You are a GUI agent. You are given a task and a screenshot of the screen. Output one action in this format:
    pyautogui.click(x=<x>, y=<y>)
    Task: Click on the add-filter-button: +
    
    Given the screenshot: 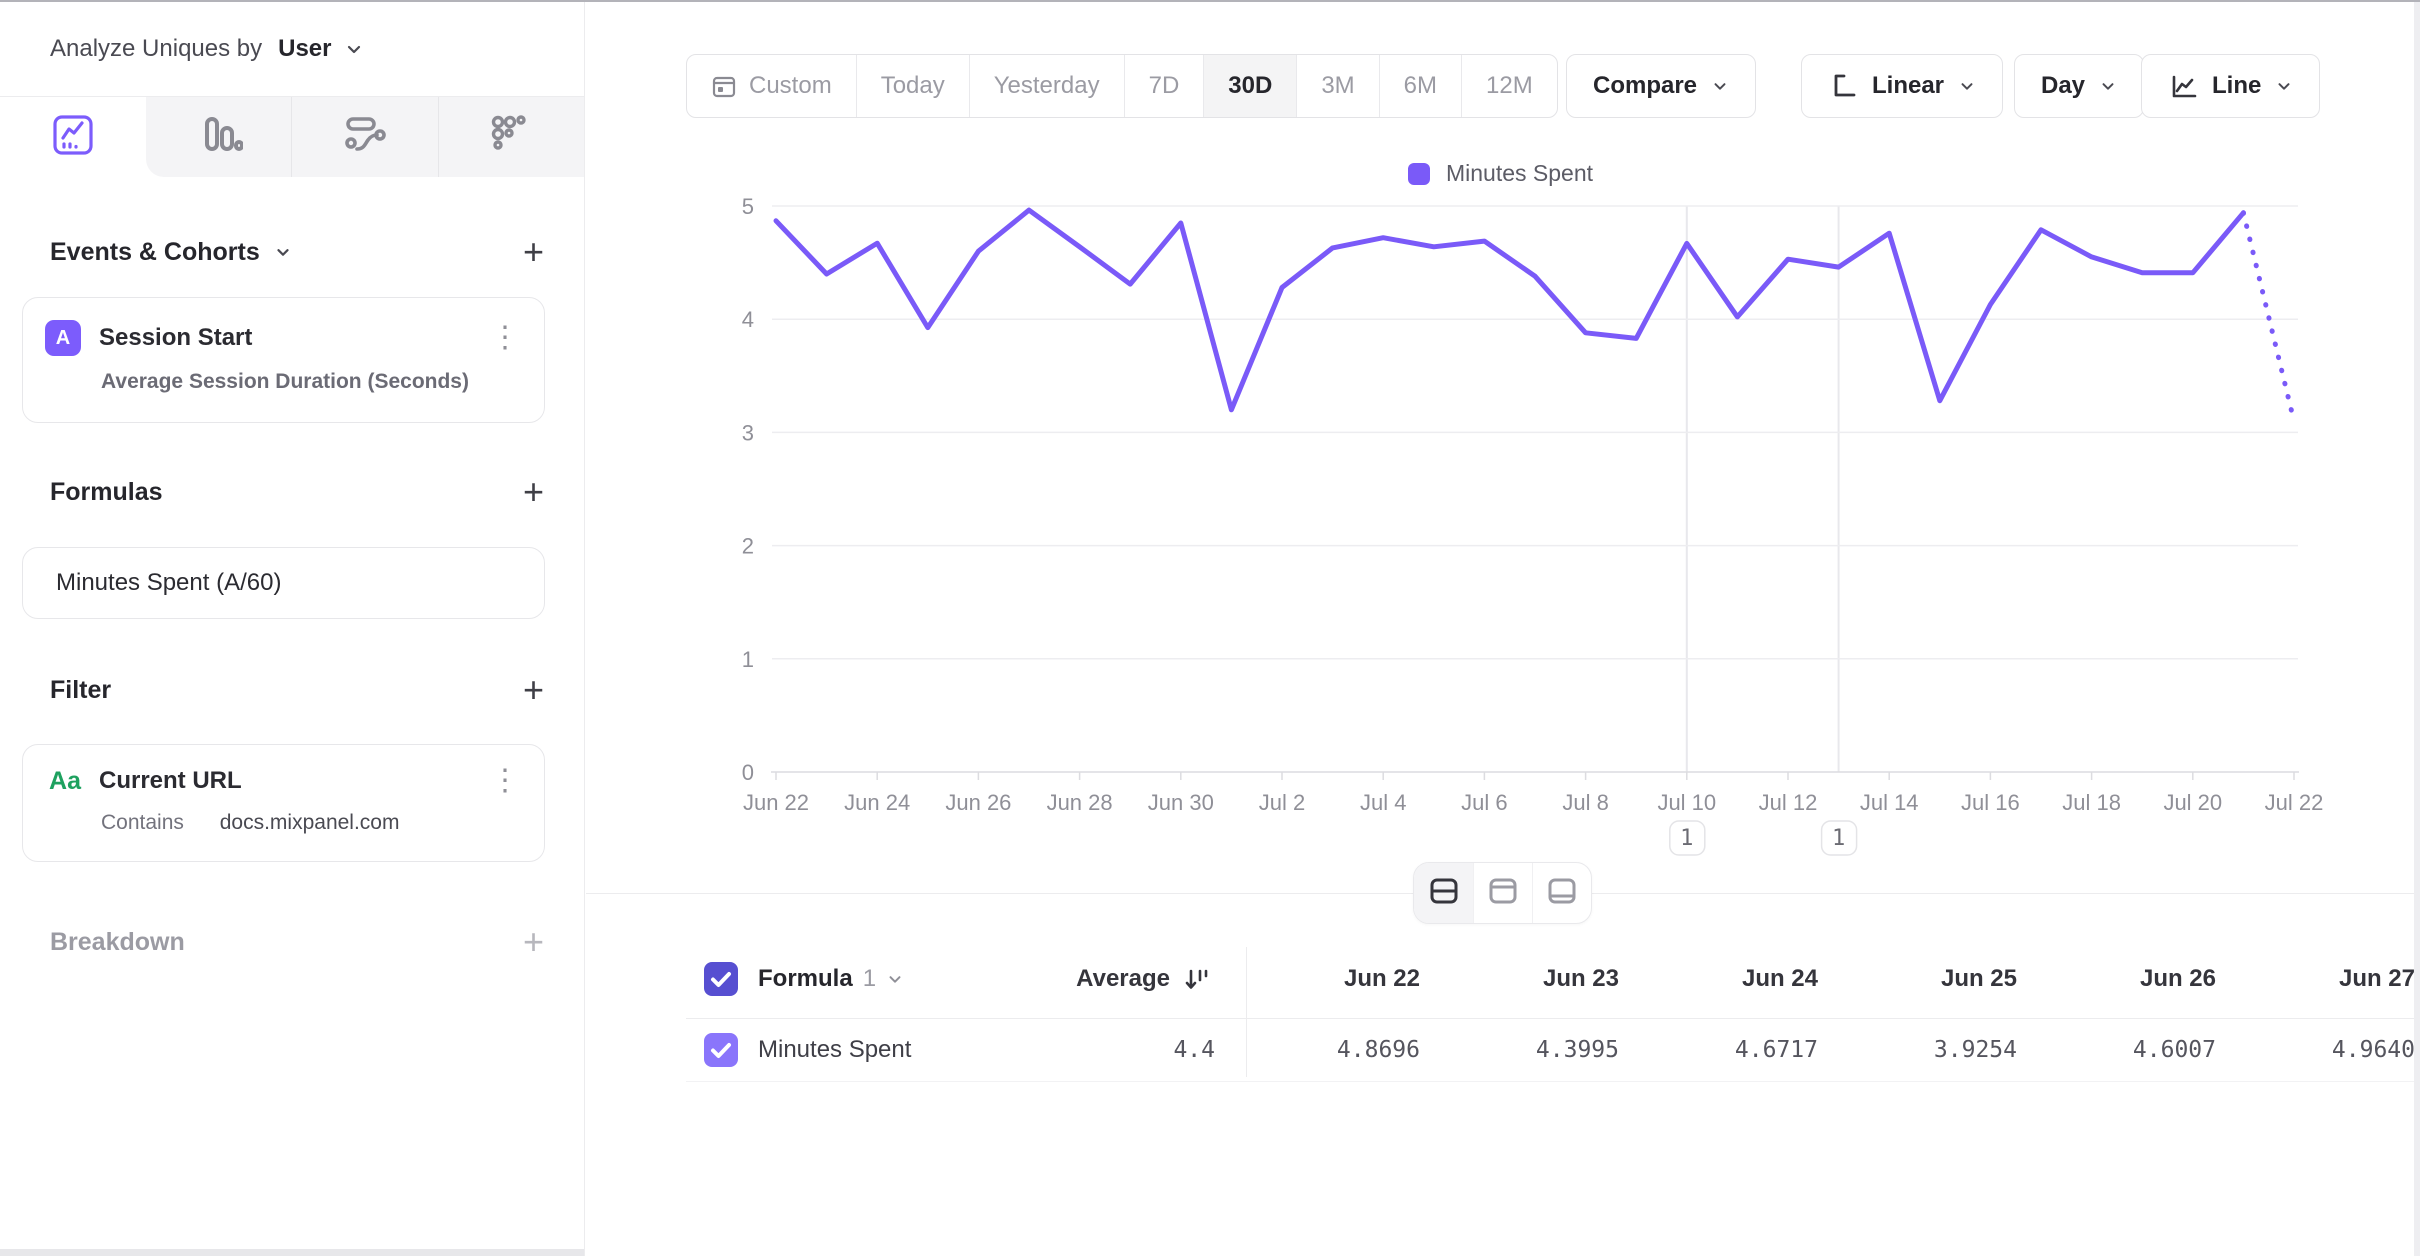 What is the action you would take?
    pyautogui.click(x=533, y=689)
    